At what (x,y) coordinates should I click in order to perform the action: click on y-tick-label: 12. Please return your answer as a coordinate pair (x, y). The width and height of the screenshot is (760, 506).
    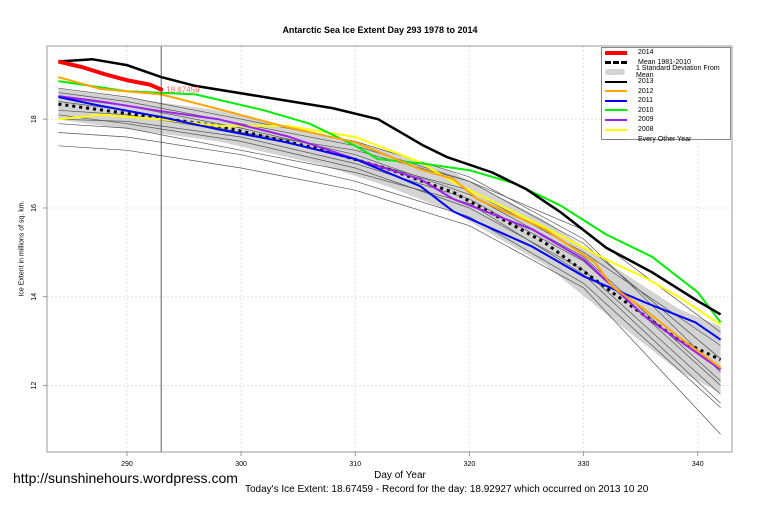
    Looking at the image, I should click on (34, 385).